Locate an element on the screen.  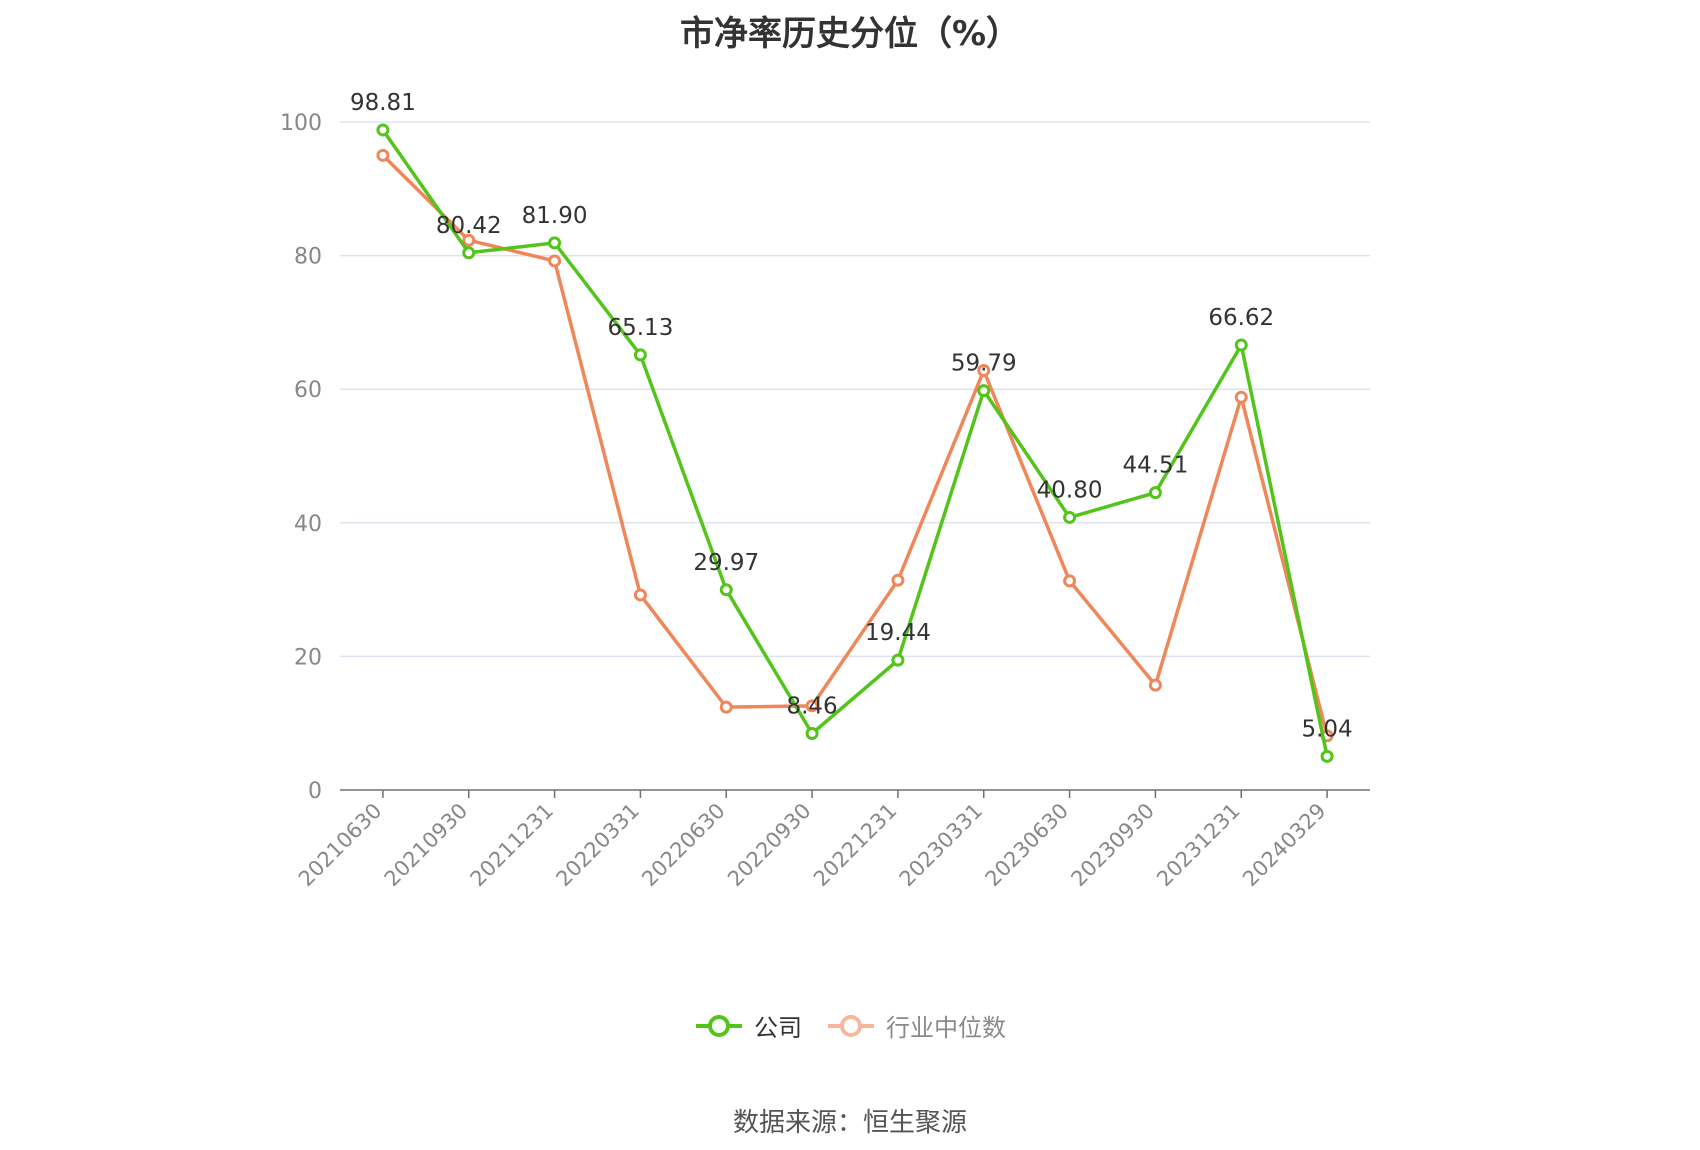
x-tick-label: 20210930 is located at coordinates (426, 845).